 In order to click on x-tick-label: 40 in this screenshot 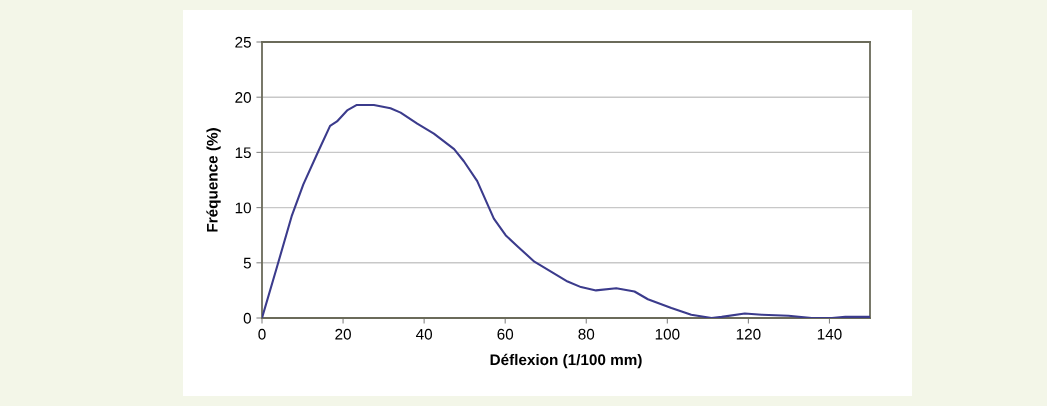, I will do `click(424, 334)`.